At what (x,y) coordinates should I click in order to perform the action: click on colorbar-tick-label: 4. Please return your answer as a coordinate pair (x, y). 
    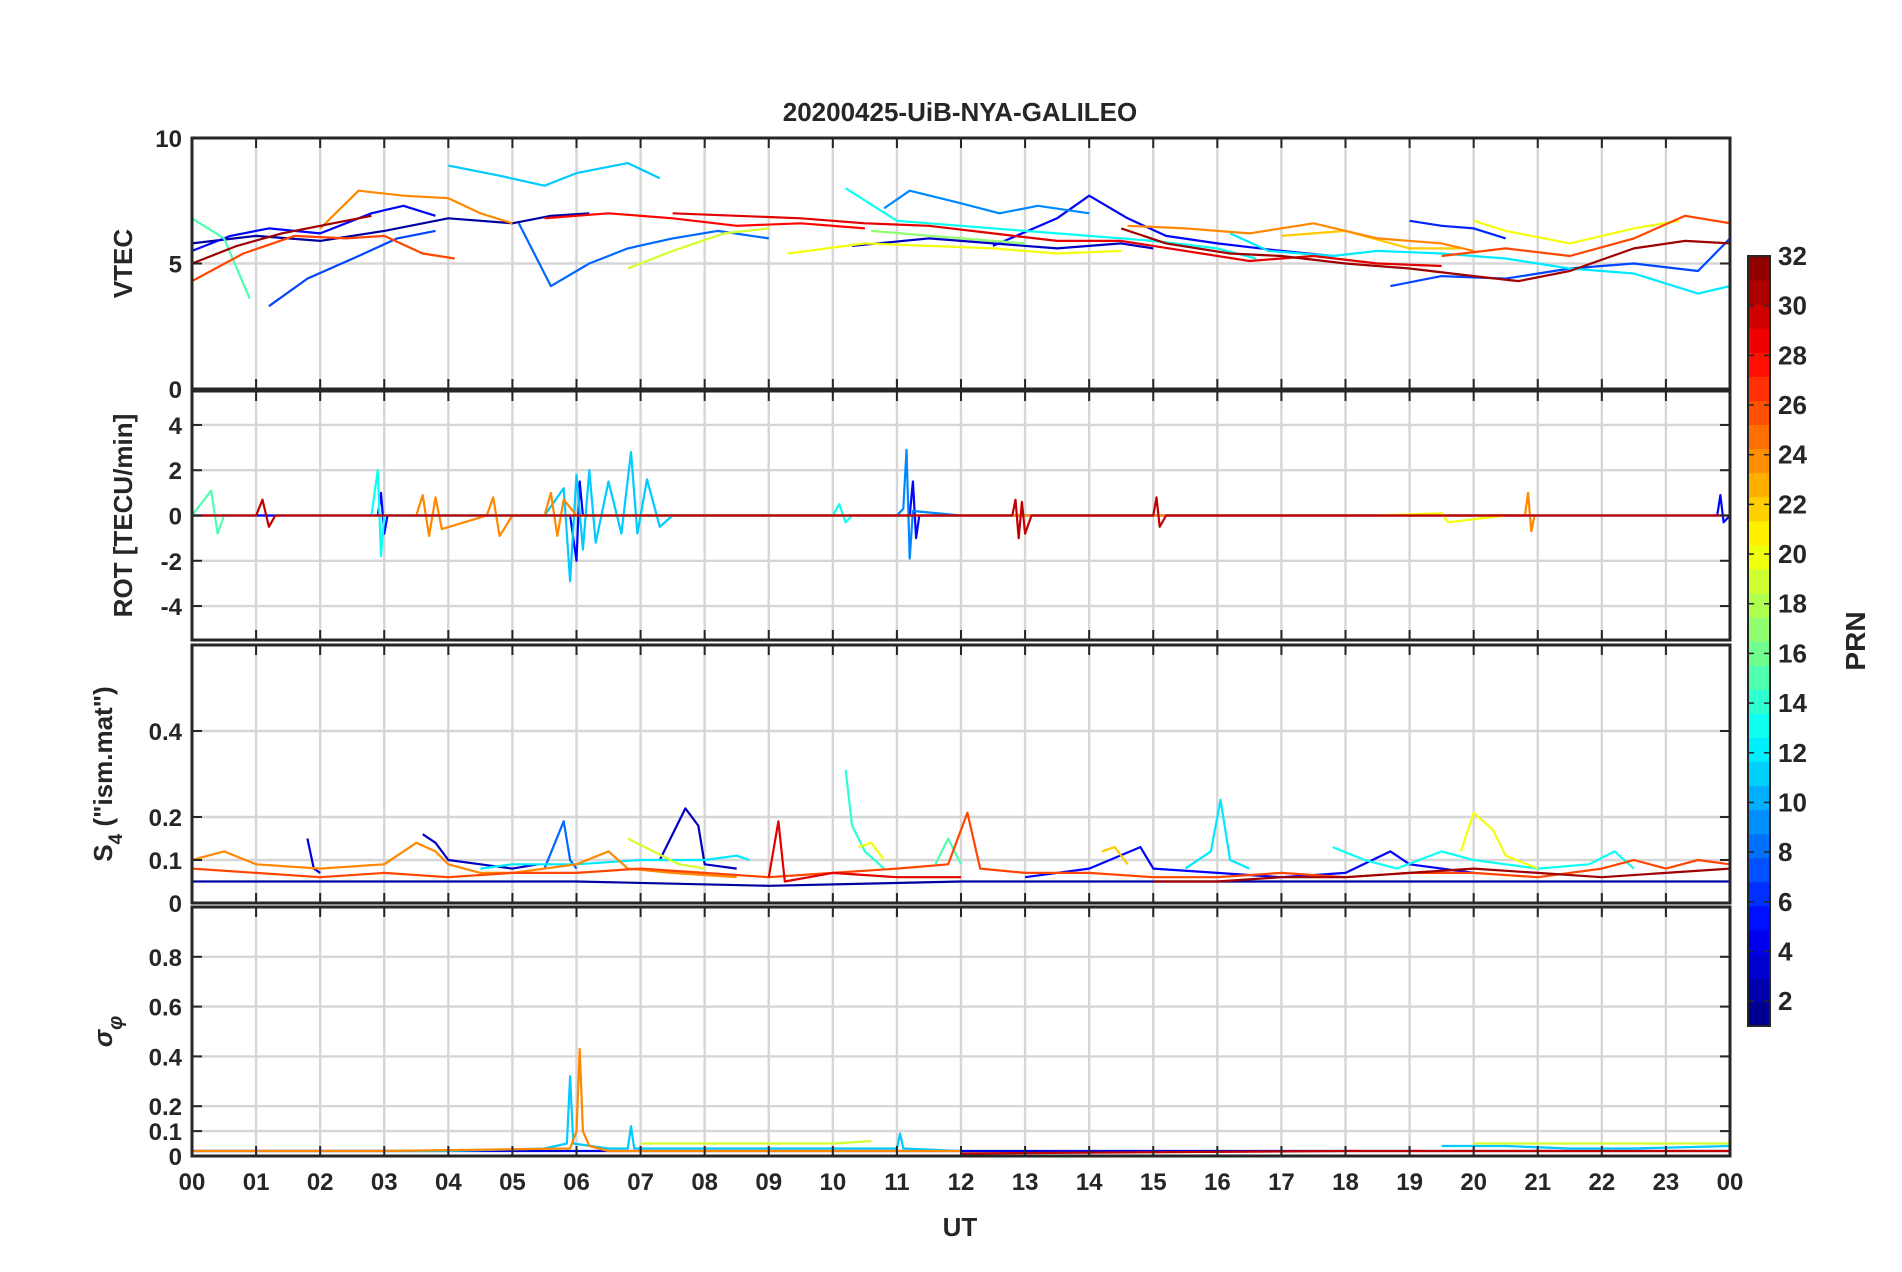
    Looking at the image, I should click on (1785, 951).